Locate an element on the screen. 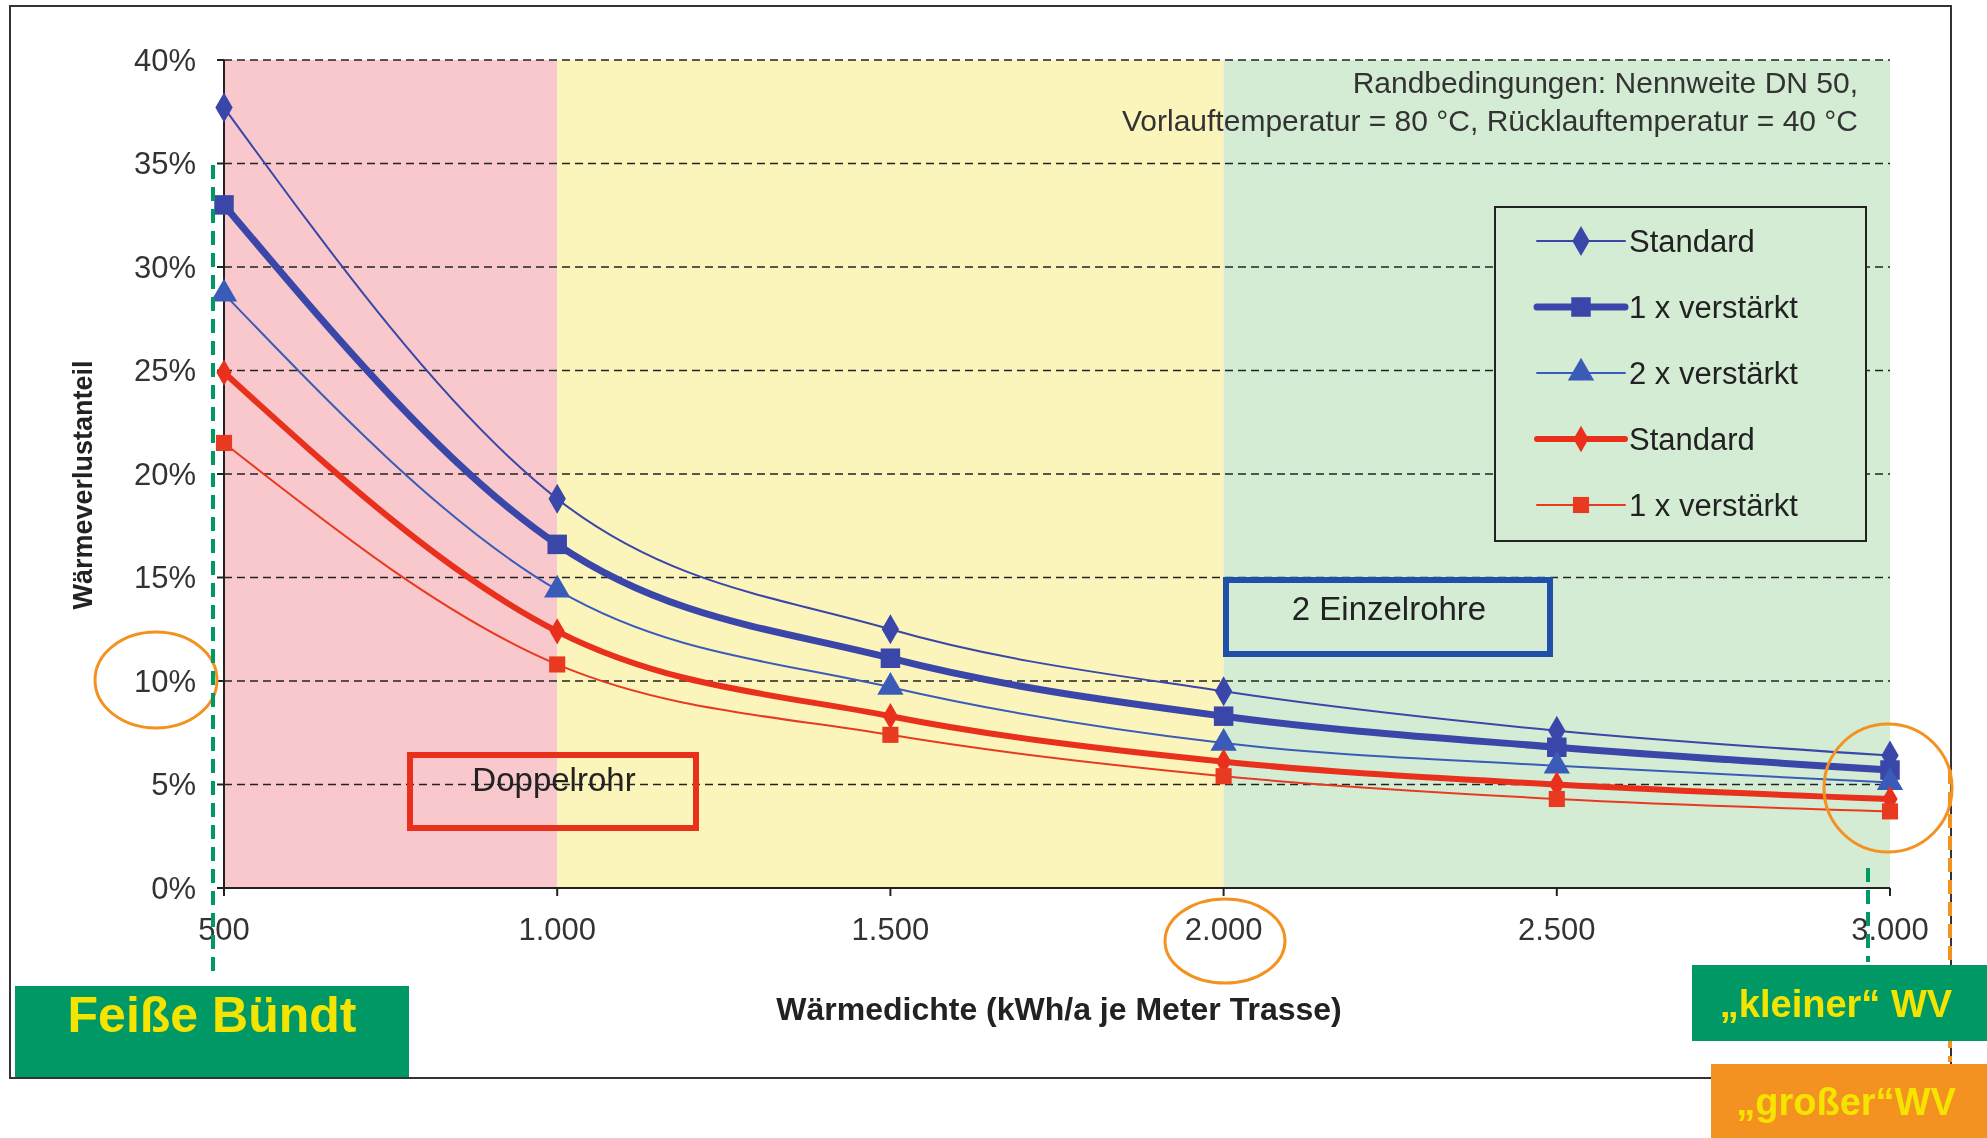 The width and height of the screenshot is (1987, 1138). x-axis-title: Wärmedichte (kWh/a je Meter Trasse) is located at coordinates (1059, 1009).